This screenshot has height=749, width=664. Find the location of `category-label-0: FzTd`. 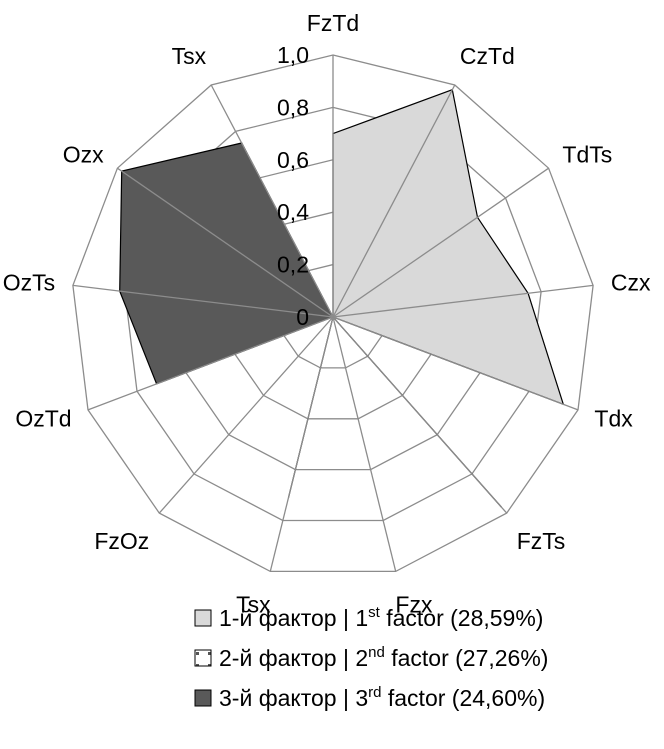

category-label-0: FzTd is located at coordinates (333, 23).